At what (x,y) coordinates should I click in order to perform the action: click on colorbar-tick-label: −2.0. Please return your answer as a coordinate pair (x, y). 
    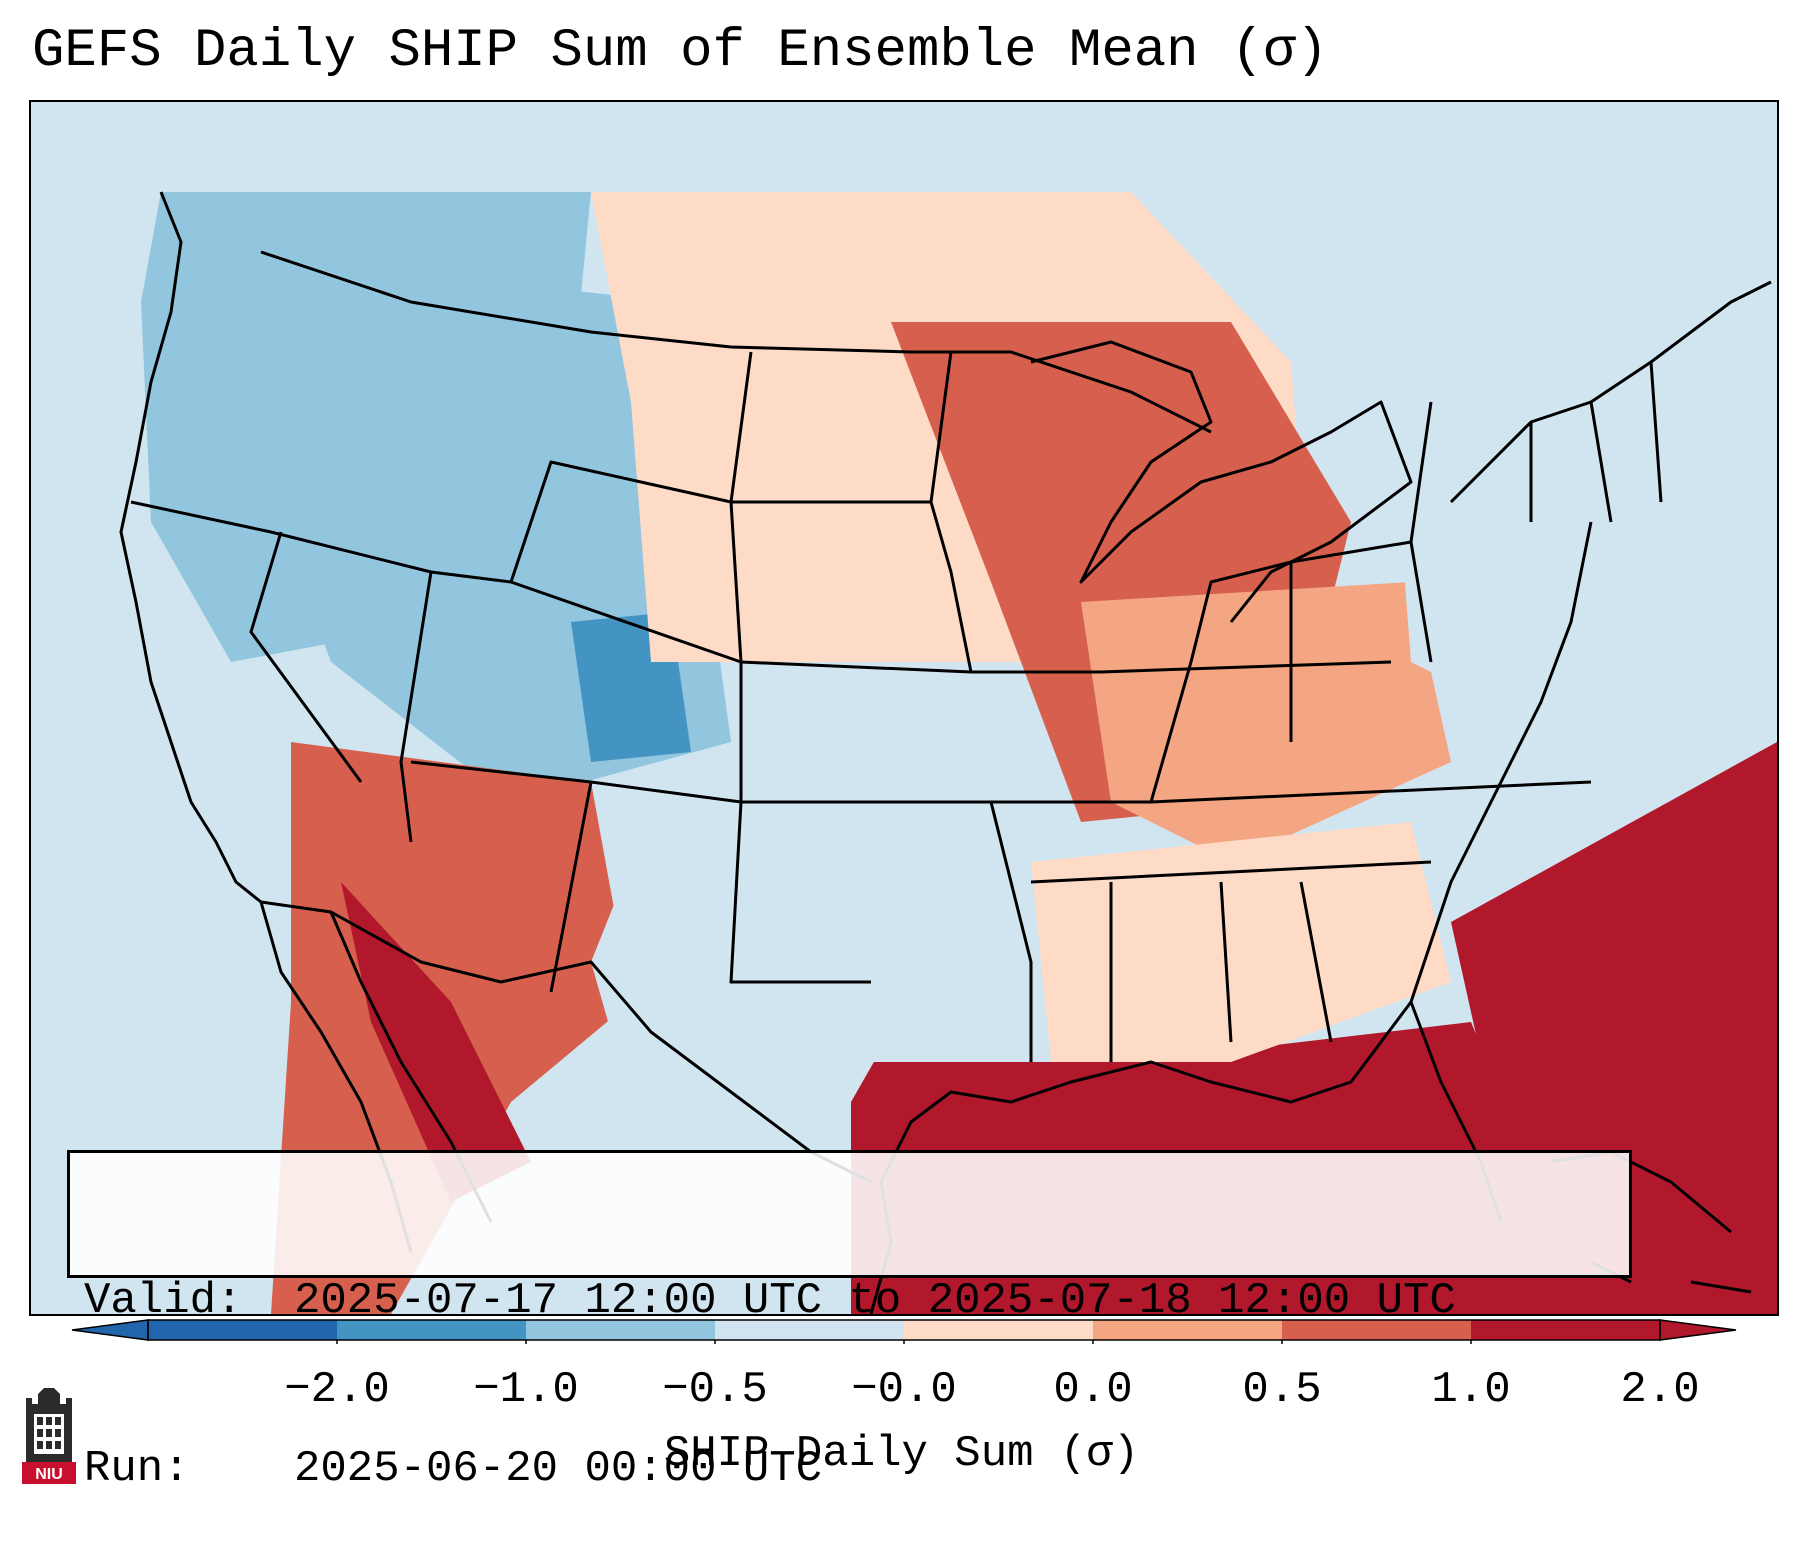
    Looking at the image, I should click on (337, 1390).